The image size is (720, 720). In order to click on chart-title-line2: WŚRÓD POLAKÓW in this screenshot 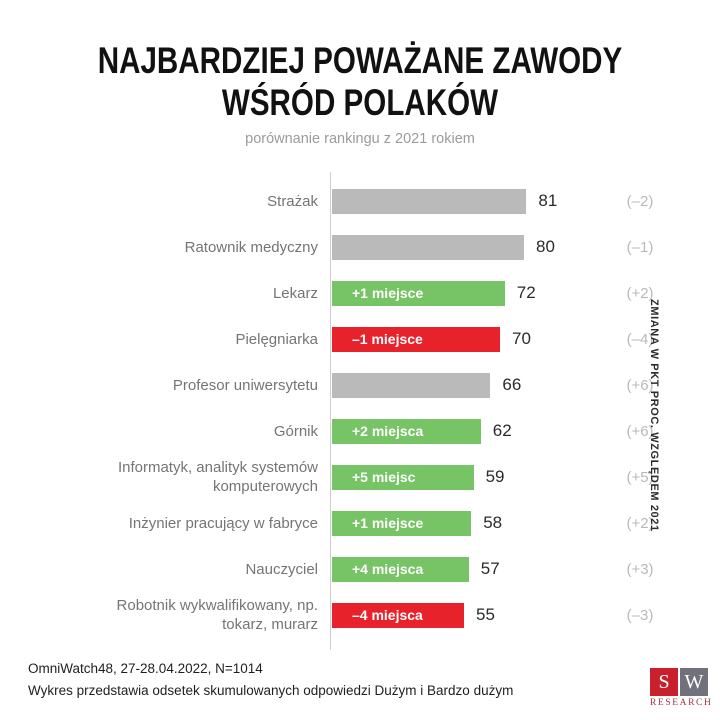, I will do `click(360, 102)`.